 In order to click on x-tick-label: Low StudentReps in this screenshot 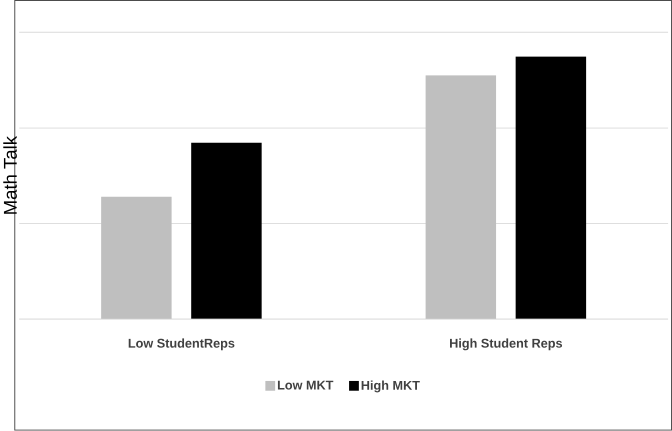, I will do `click(181, 344)`.